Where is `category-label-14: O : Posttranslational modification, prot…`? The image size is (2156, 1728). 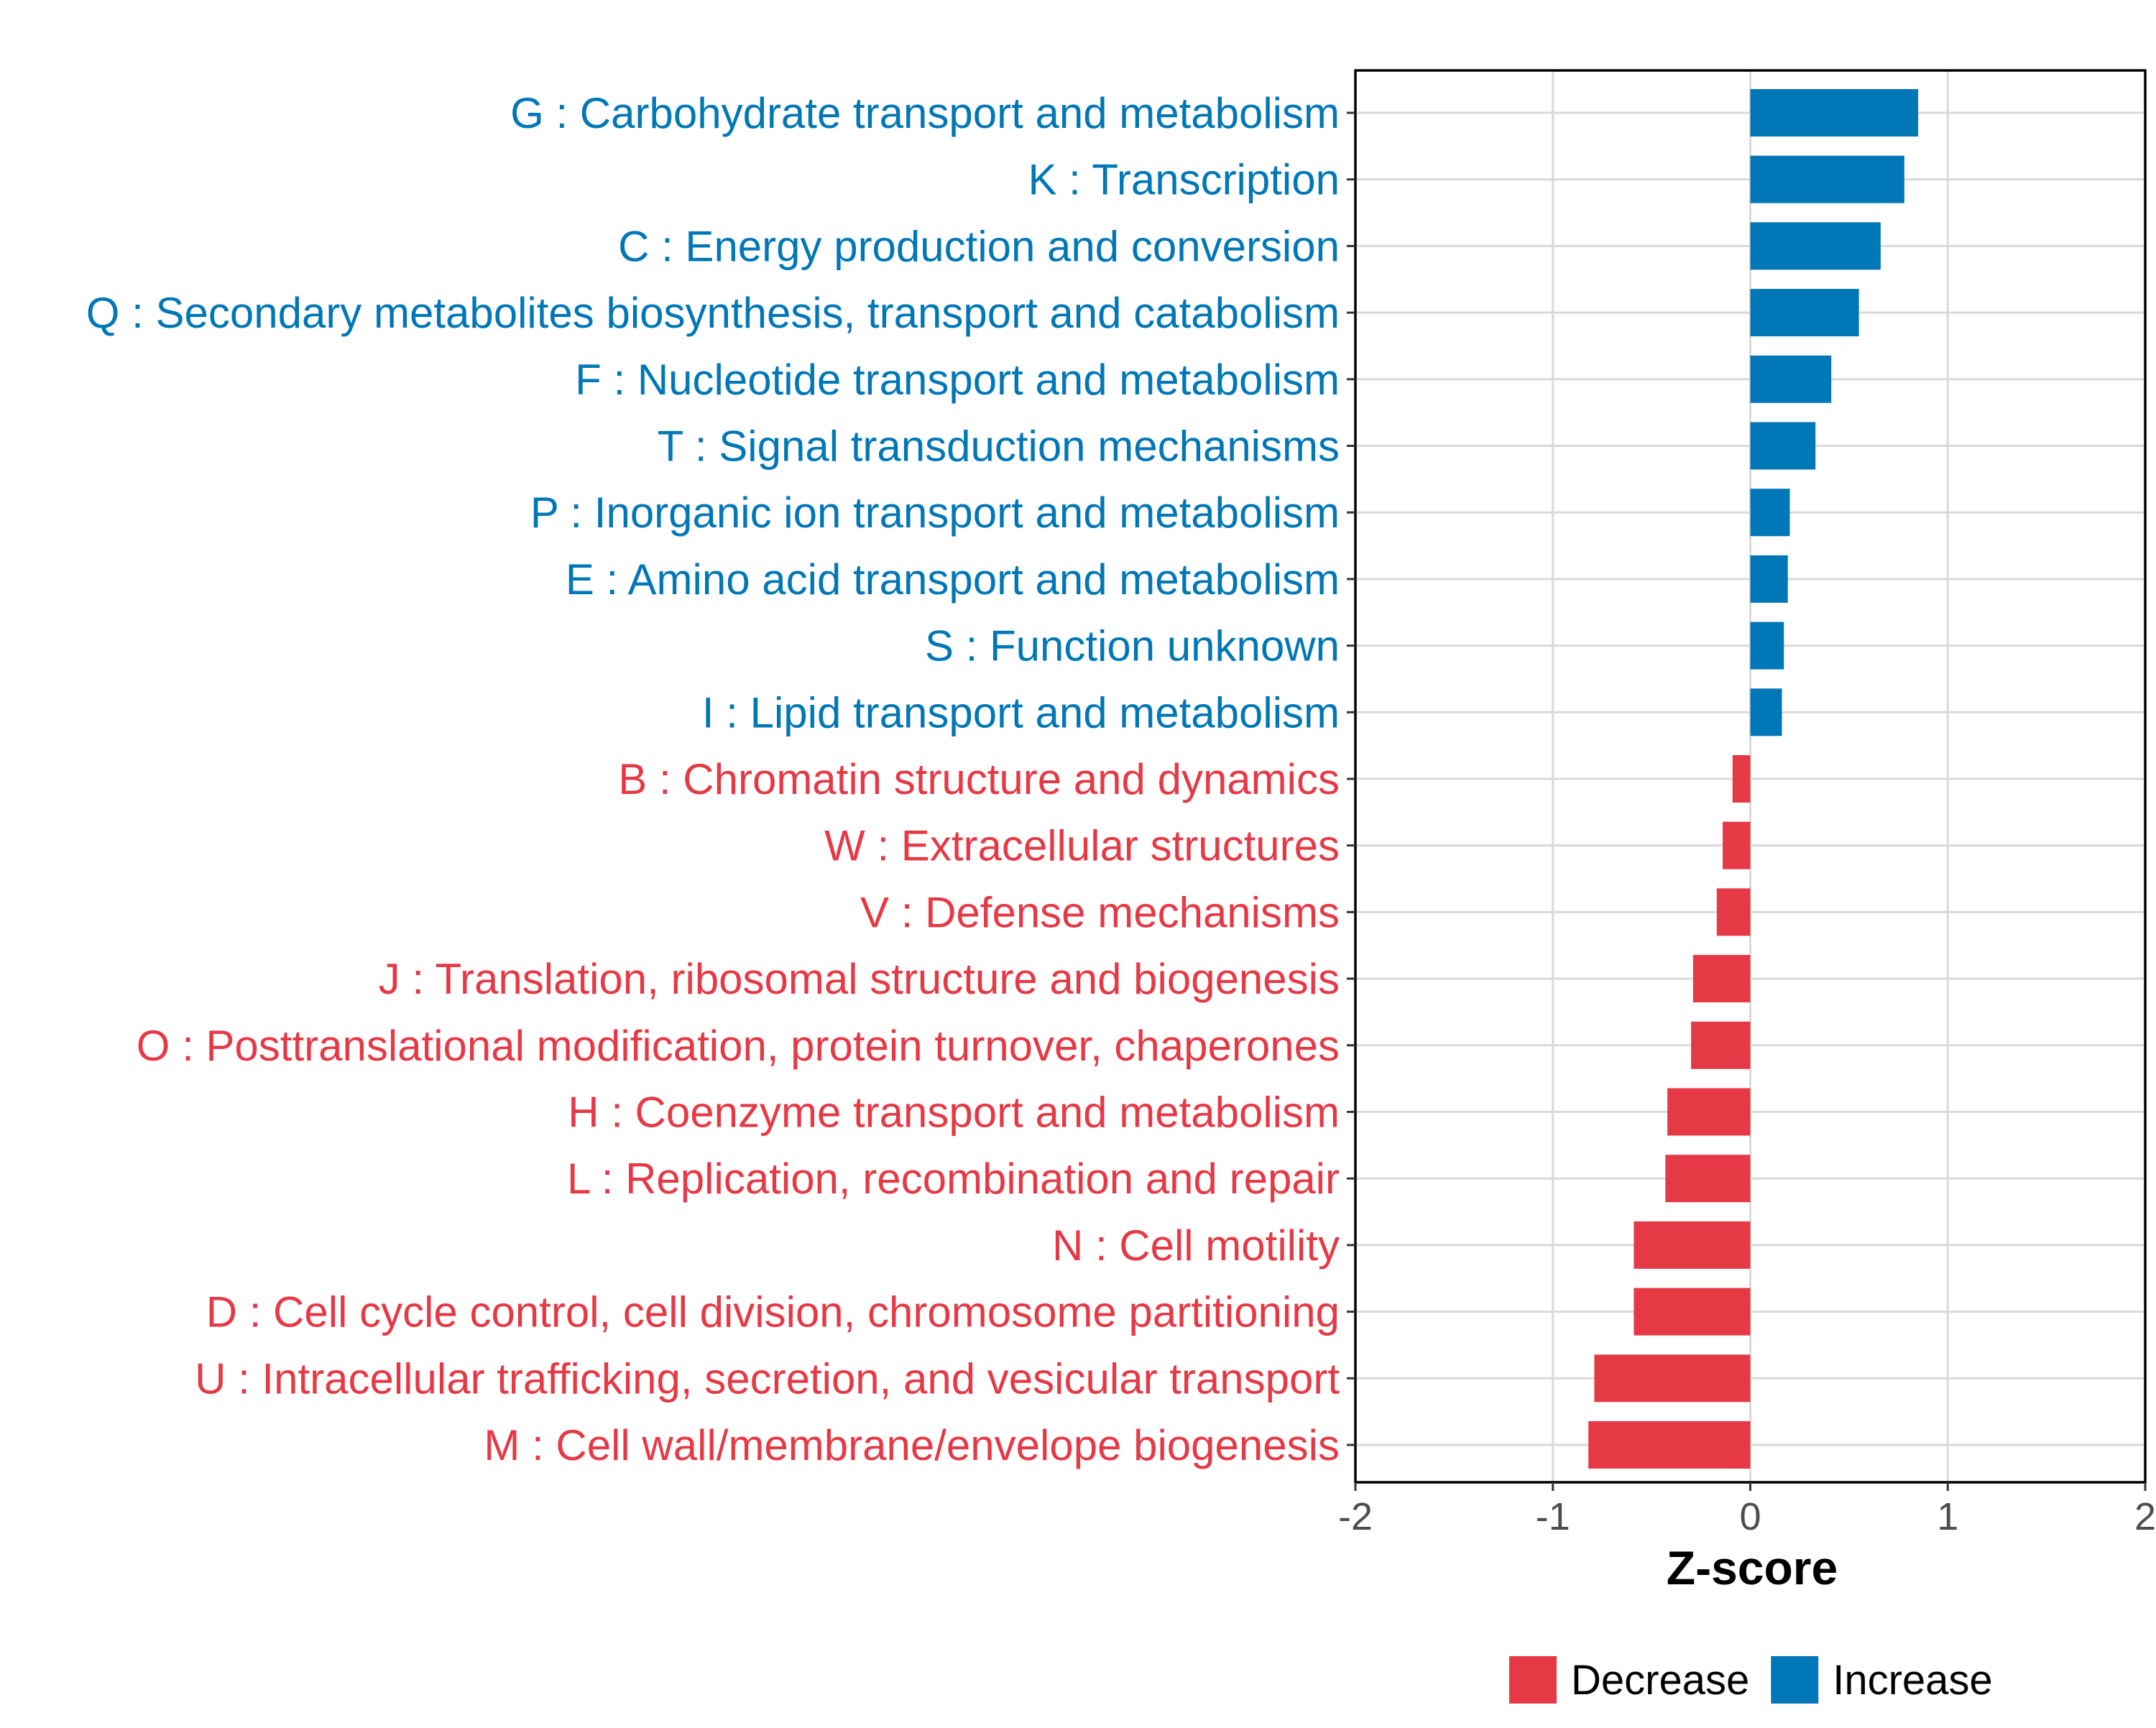 category-label-14: O : Posttranslational modification, prot… is located at coordinates (738, 1046).